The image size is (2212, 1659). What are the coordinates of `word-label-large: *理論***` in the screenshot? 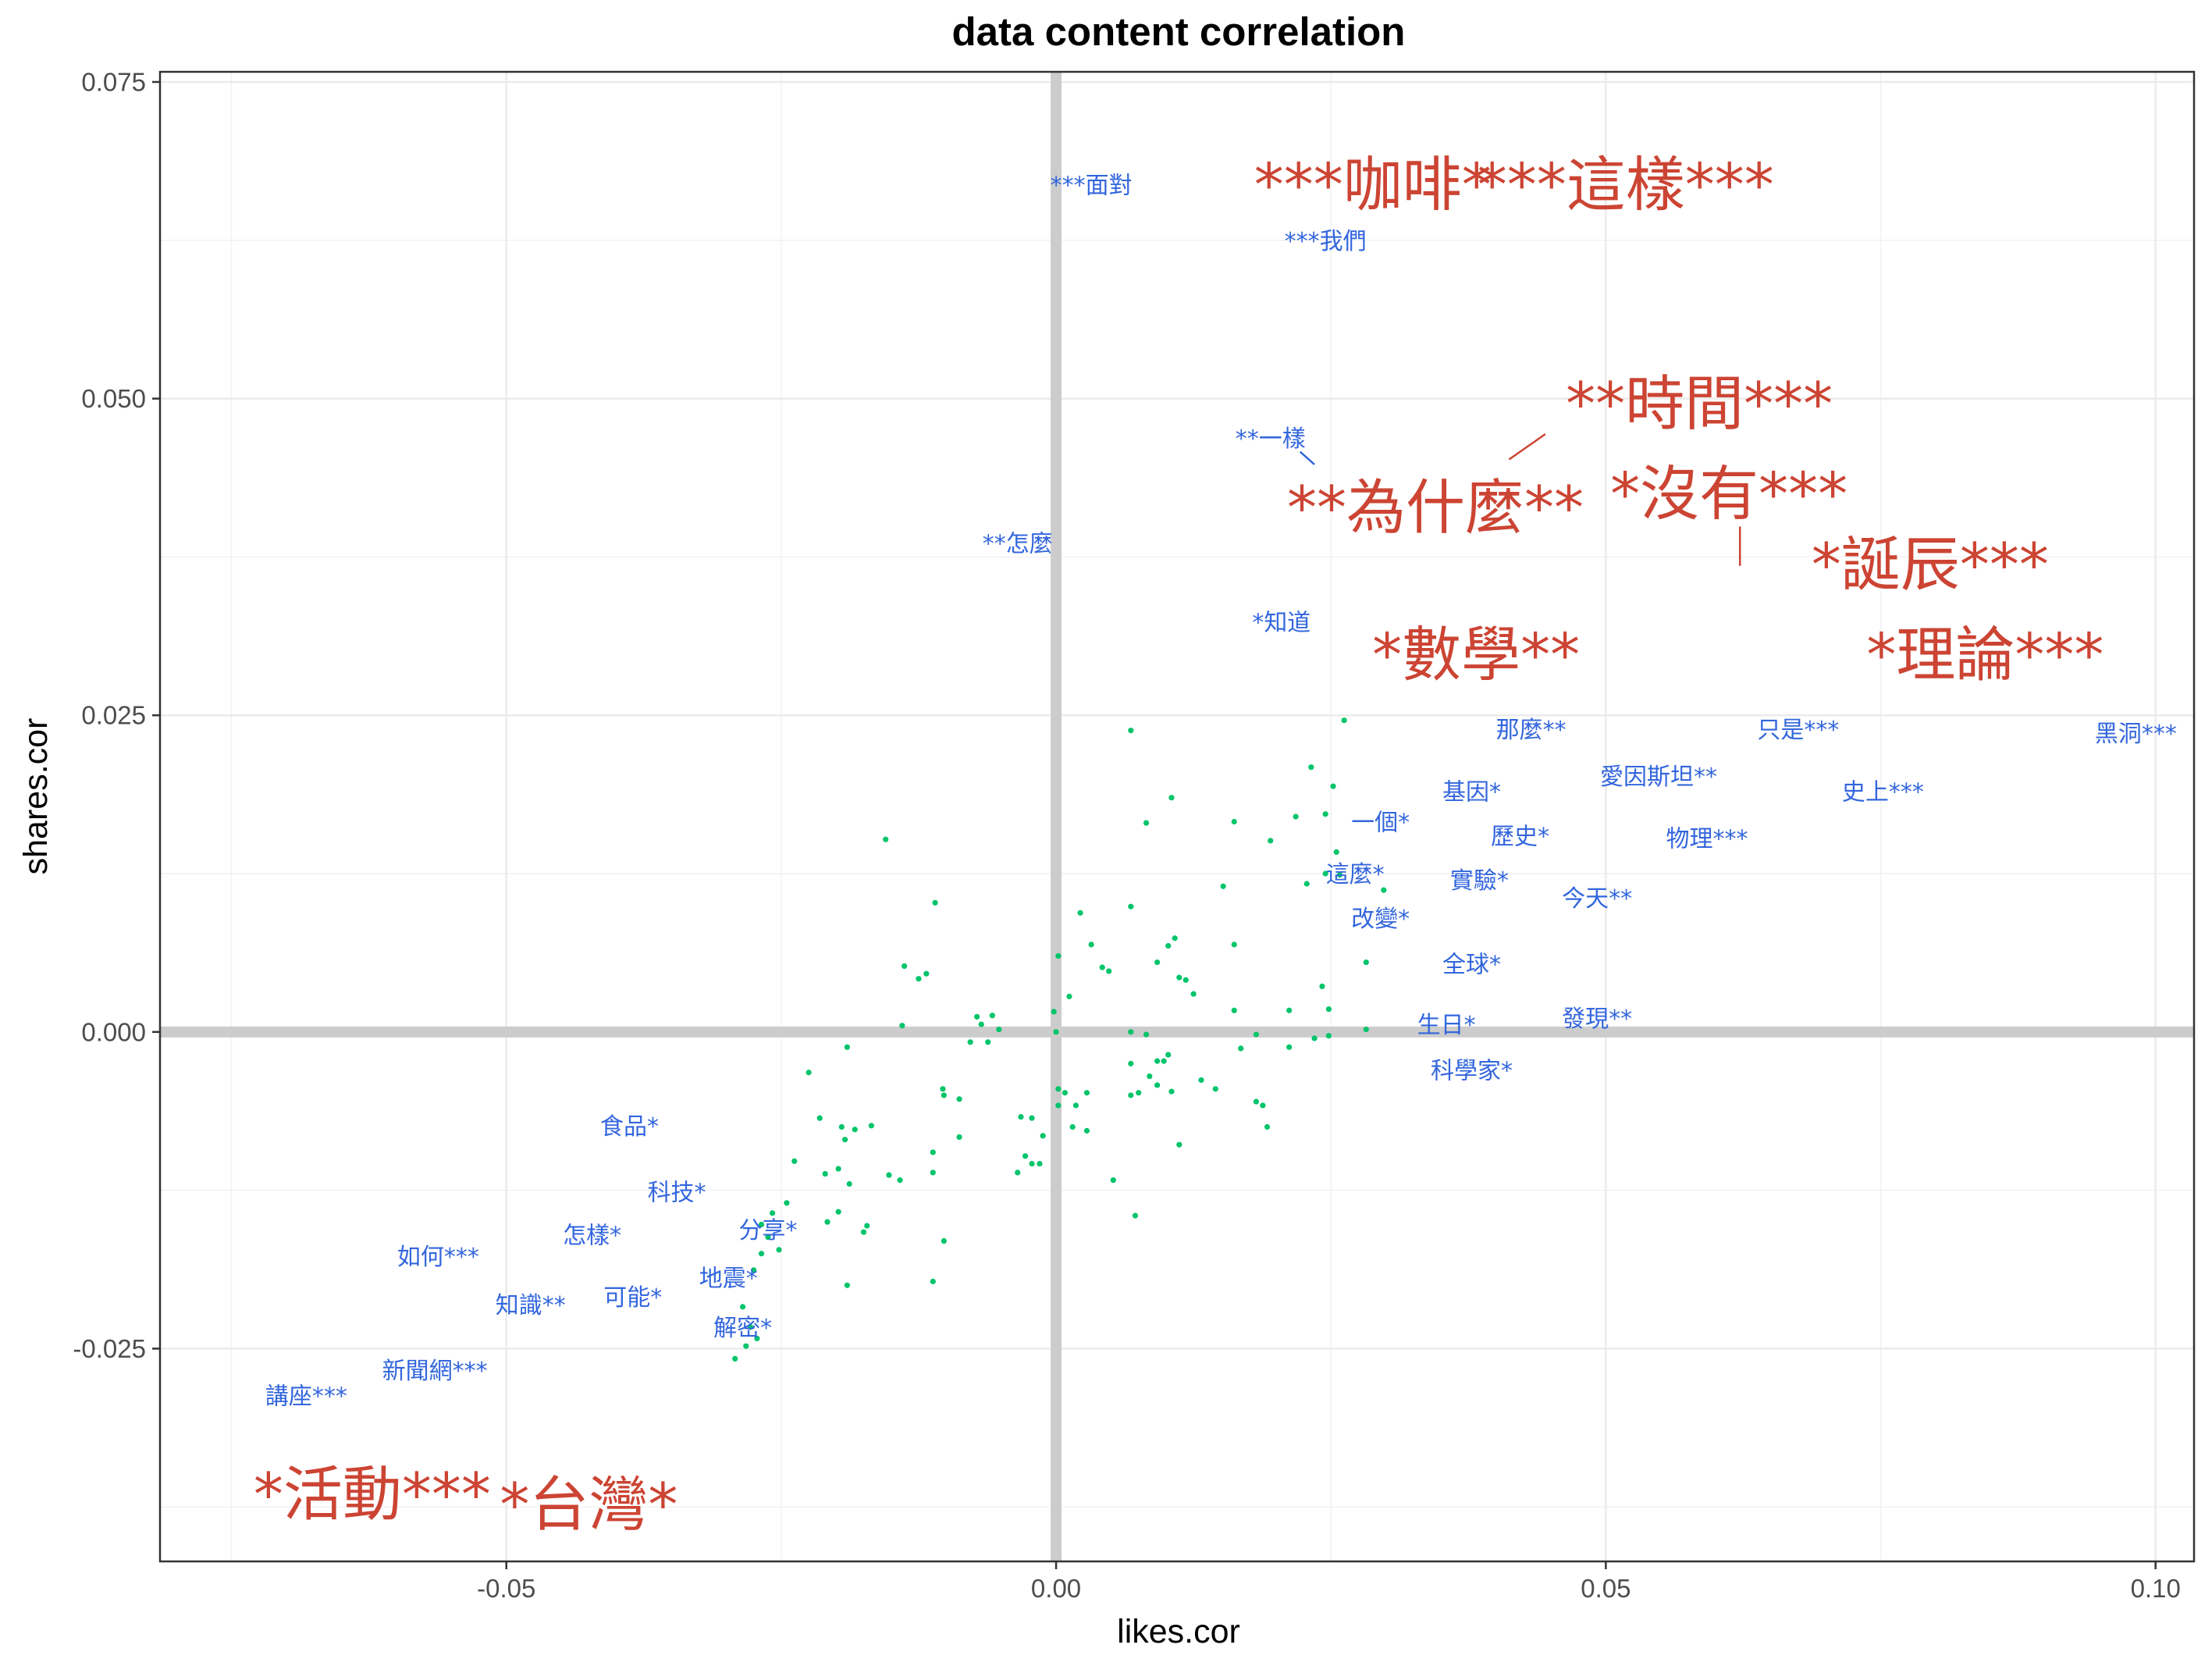 It's located at (1985, 654).